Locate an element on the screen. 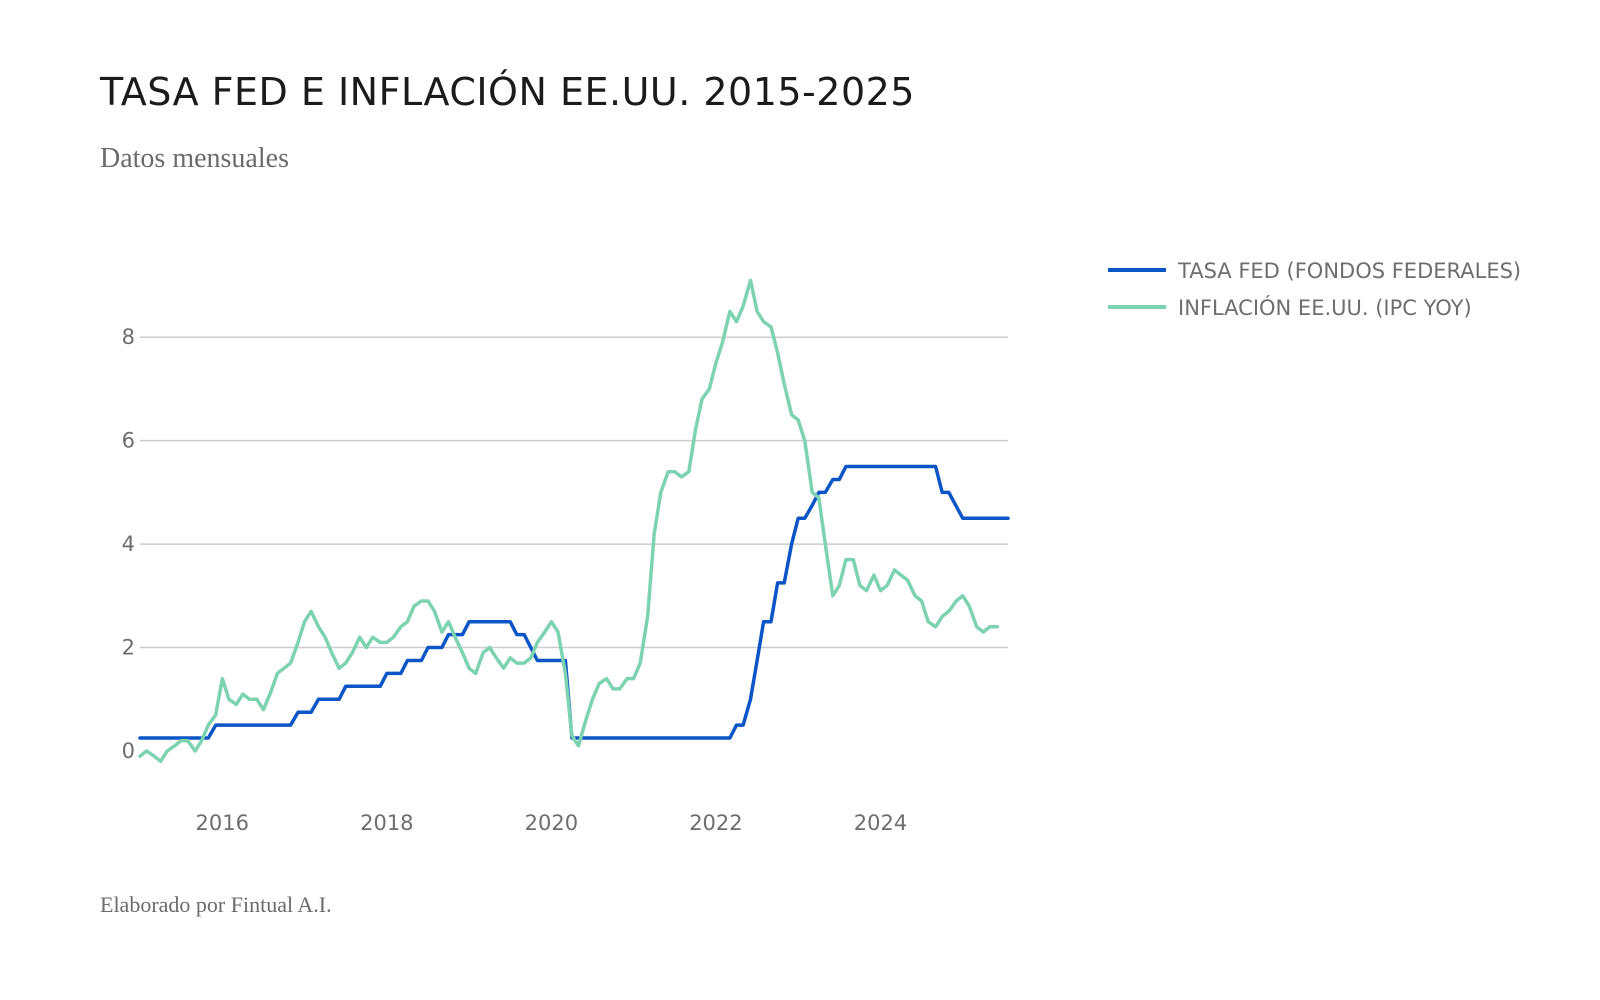 The width and height of the screenshot is (1600, 1000). legend-label-1: TASA FED (FONDOS FEDERALES) is located at coordinates (1349, 271).